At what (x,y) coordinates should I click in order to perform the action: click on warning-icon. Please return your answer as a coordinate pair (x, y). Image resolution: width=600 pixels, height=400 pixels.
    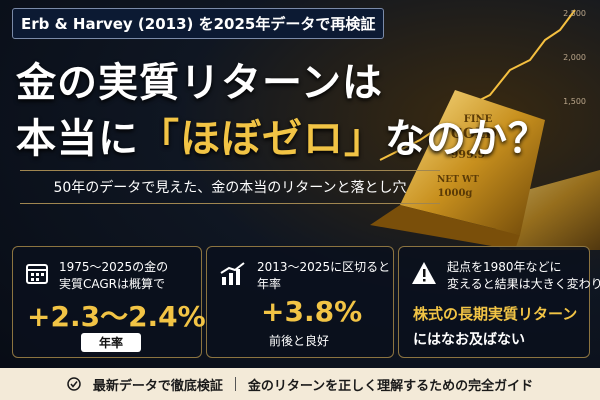
    Looking at the image, I should click on (424, 273).